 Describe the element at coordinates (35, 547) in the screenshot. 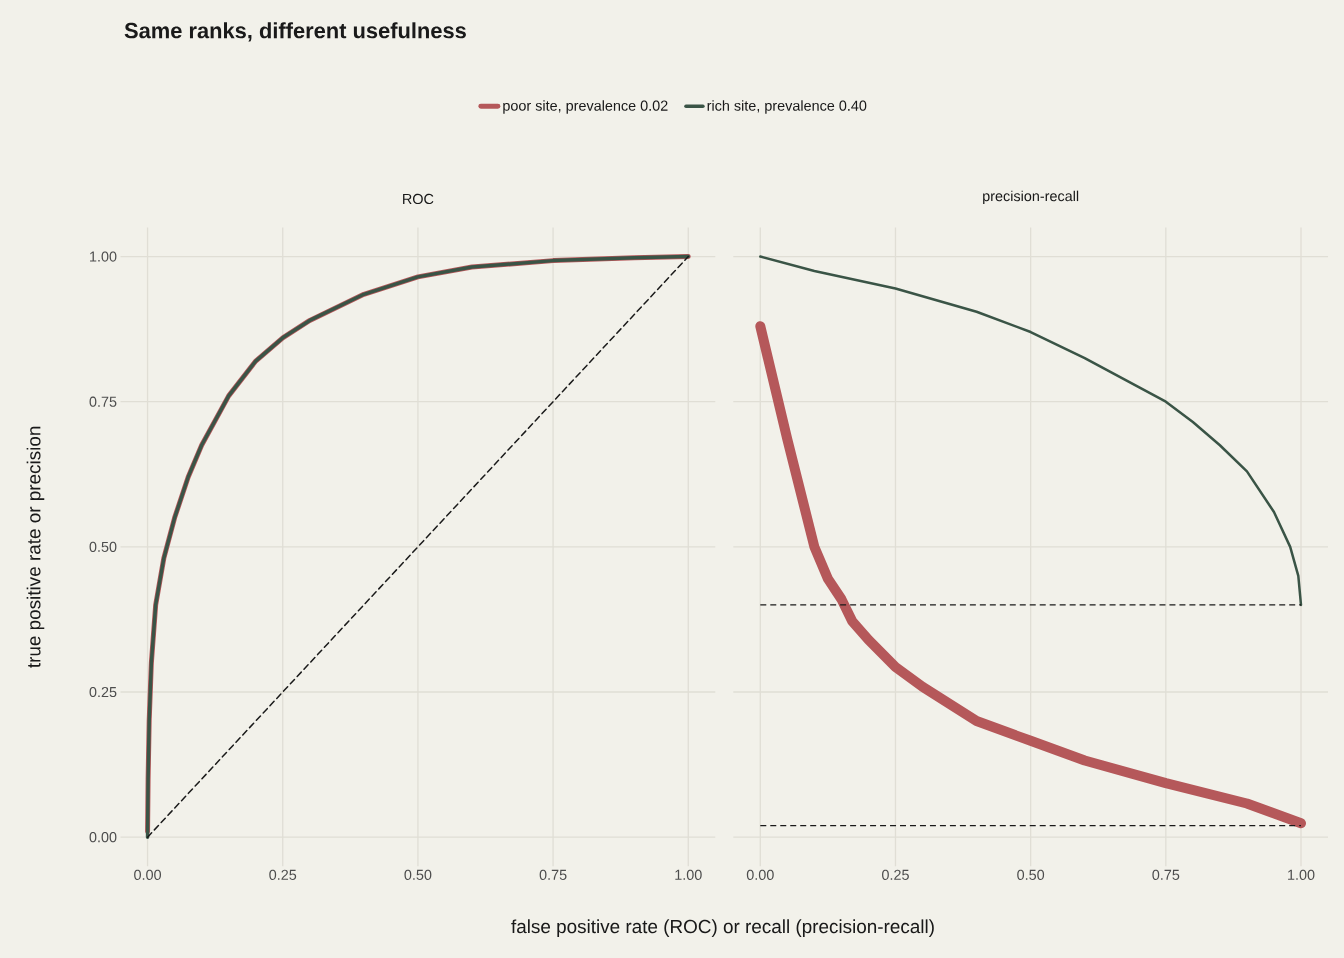

I see `y-axis-title: true positive rate or precision` at that location.